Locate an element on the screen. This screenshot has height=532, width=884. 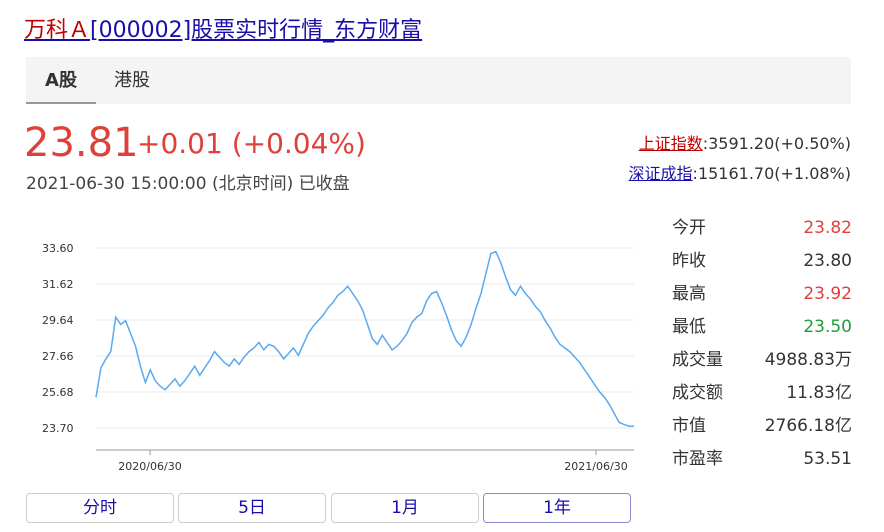
tab-hk-share: 港股 is located at coordinates (132, 80).